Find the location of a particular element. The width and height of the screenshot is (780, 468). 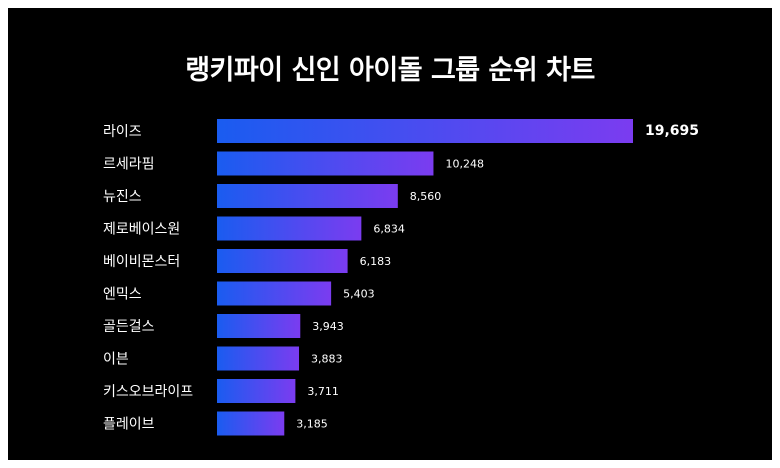

value-label: 6,834 is located at coordinates (389, 229).